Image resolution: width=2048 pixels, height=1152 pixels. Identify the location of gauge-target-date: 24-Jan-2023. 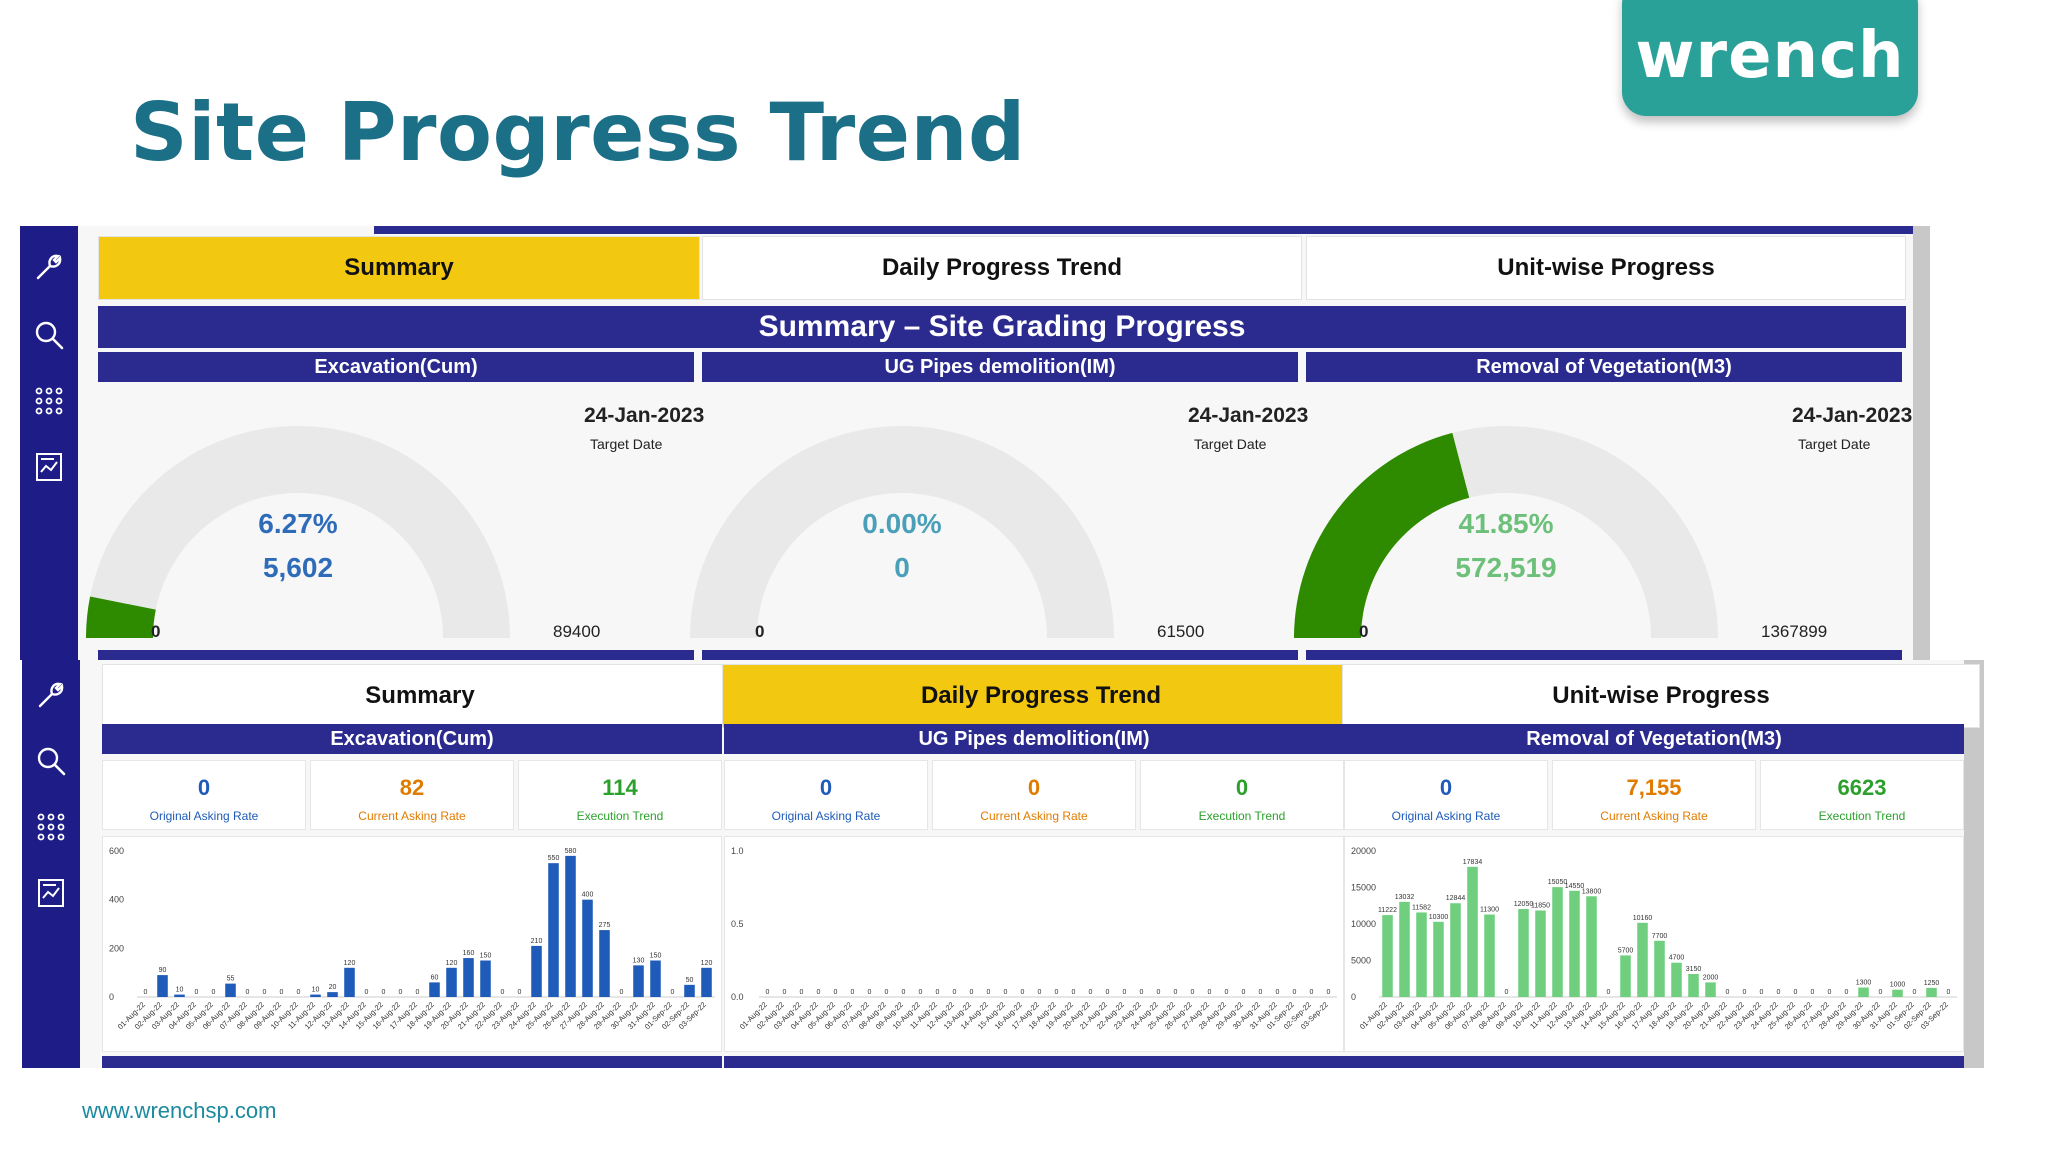
(1248, 415).